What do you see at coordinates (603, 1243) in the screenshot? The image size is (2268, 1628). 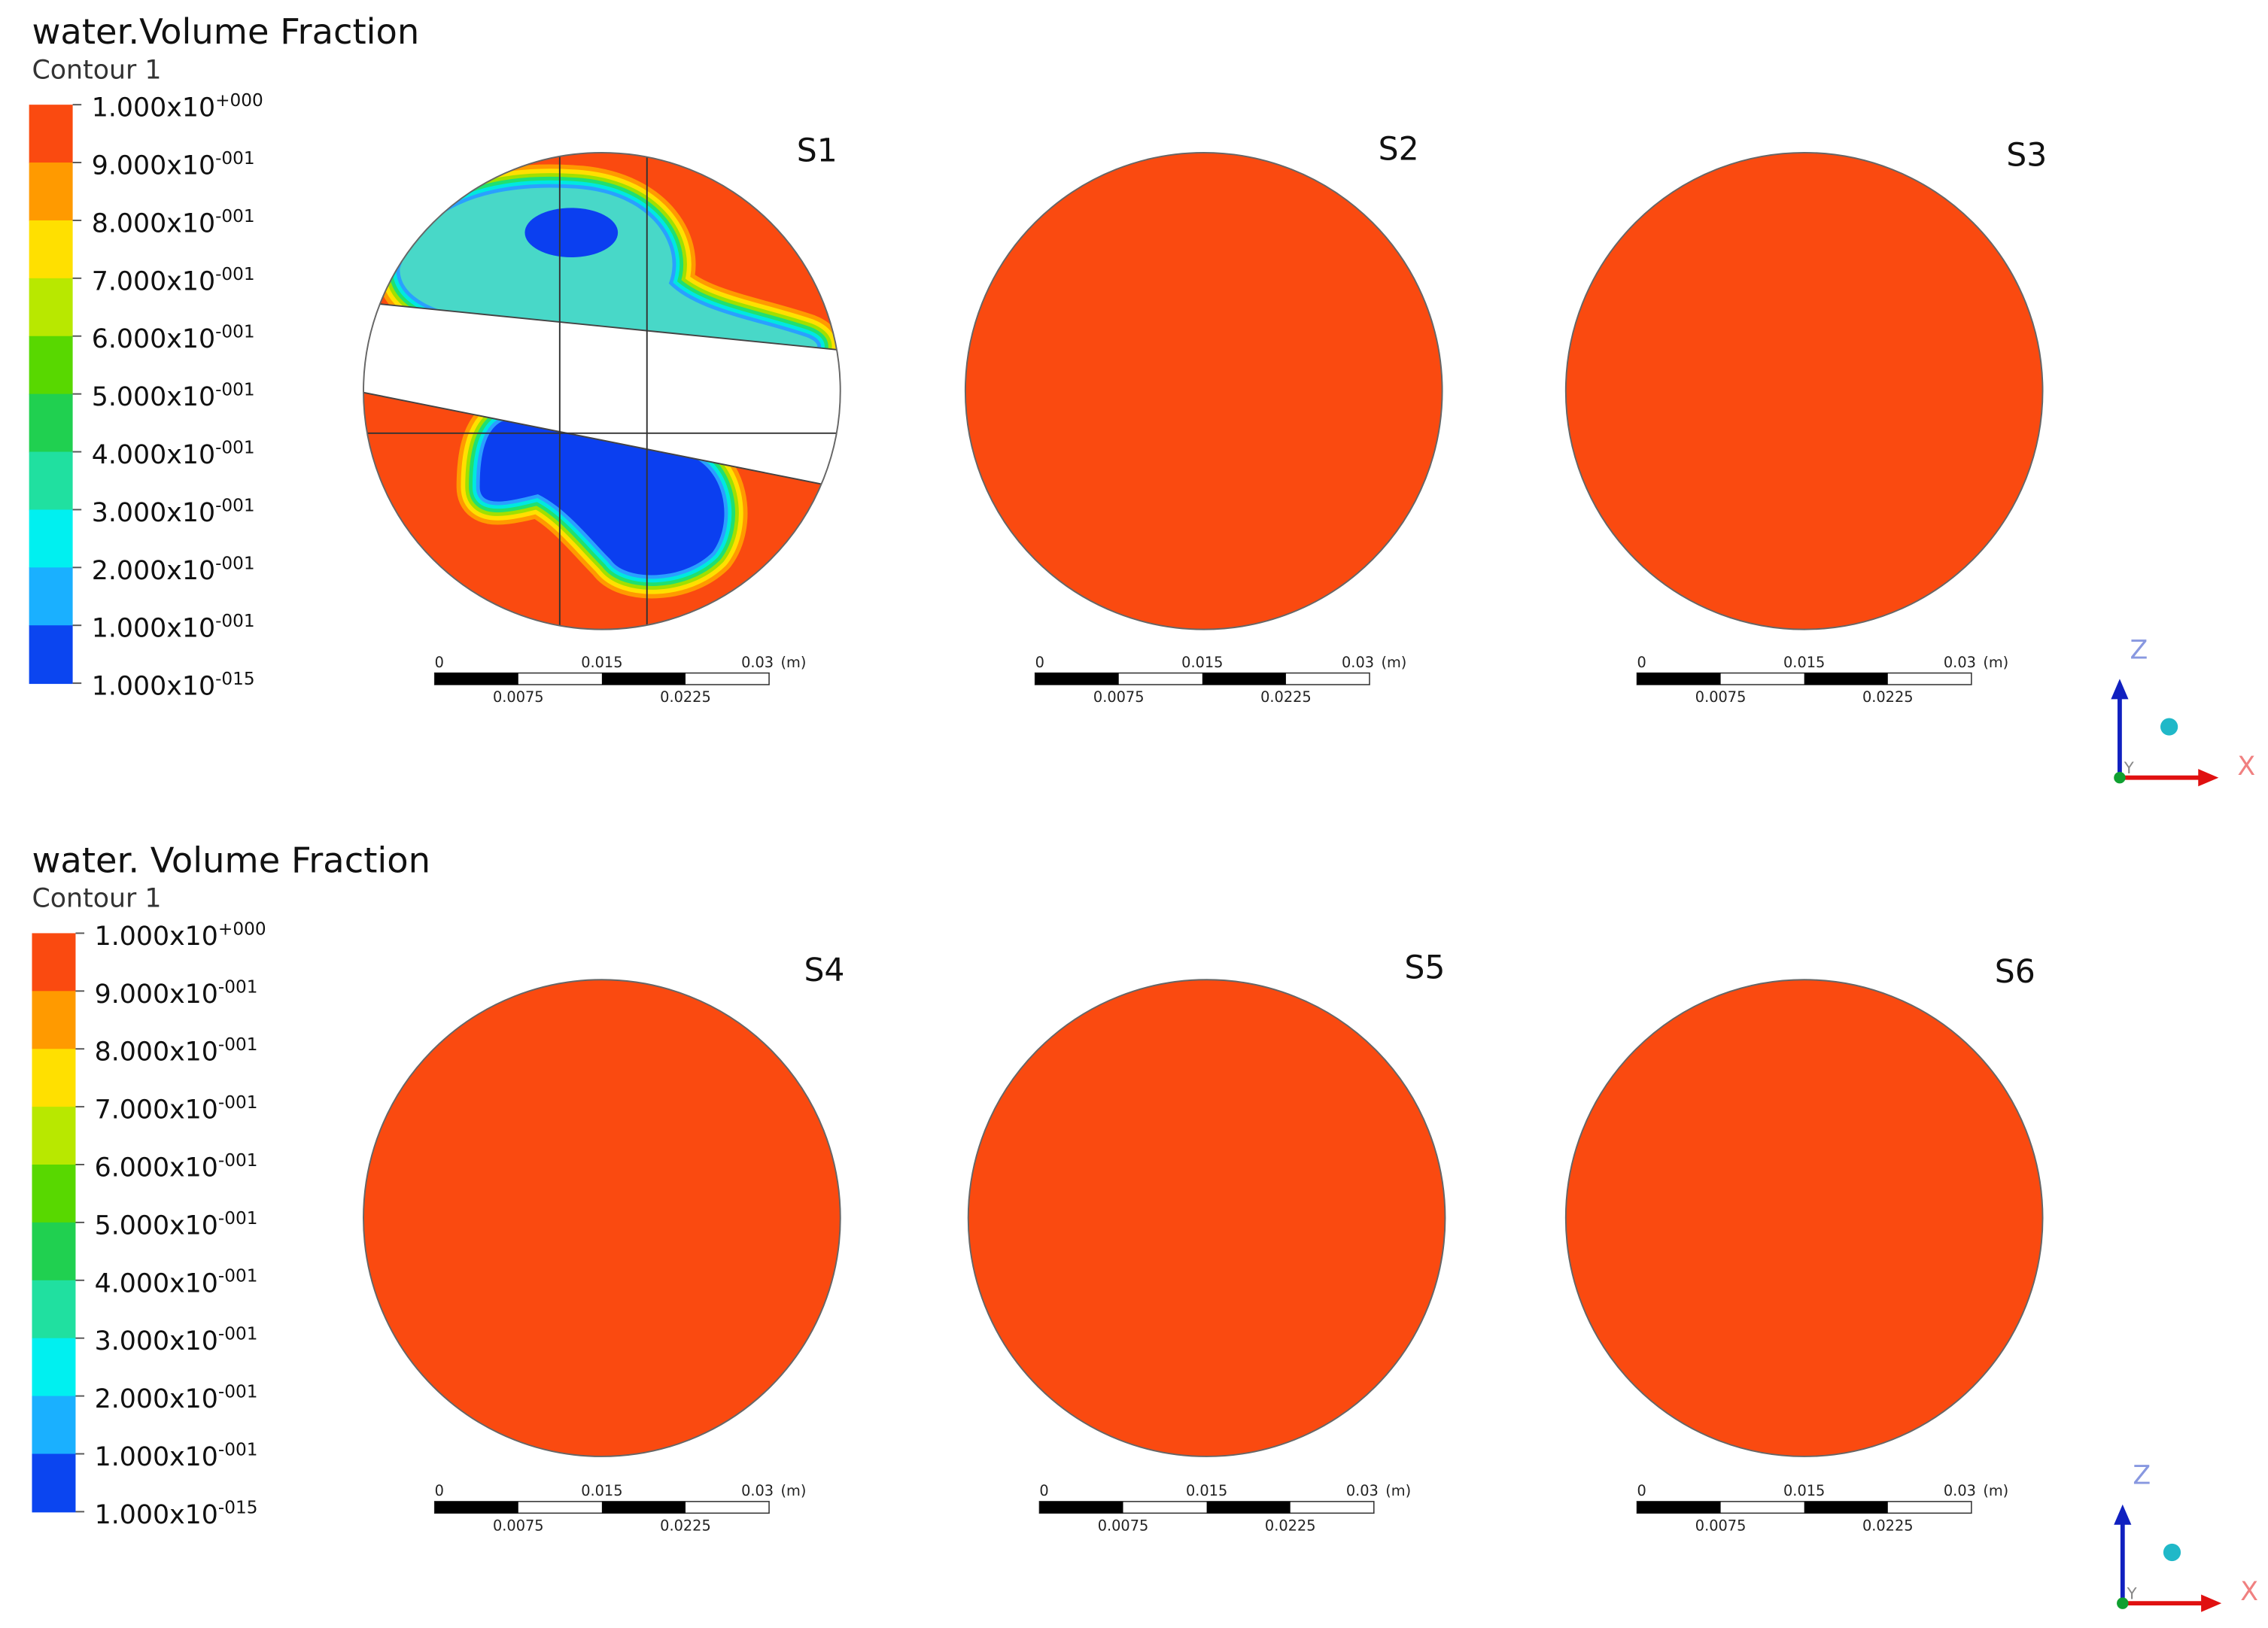 I see `section: S4 0 0.015 0.03 (m) 0.0075 0.0225` at bounding box center [603, 1243].